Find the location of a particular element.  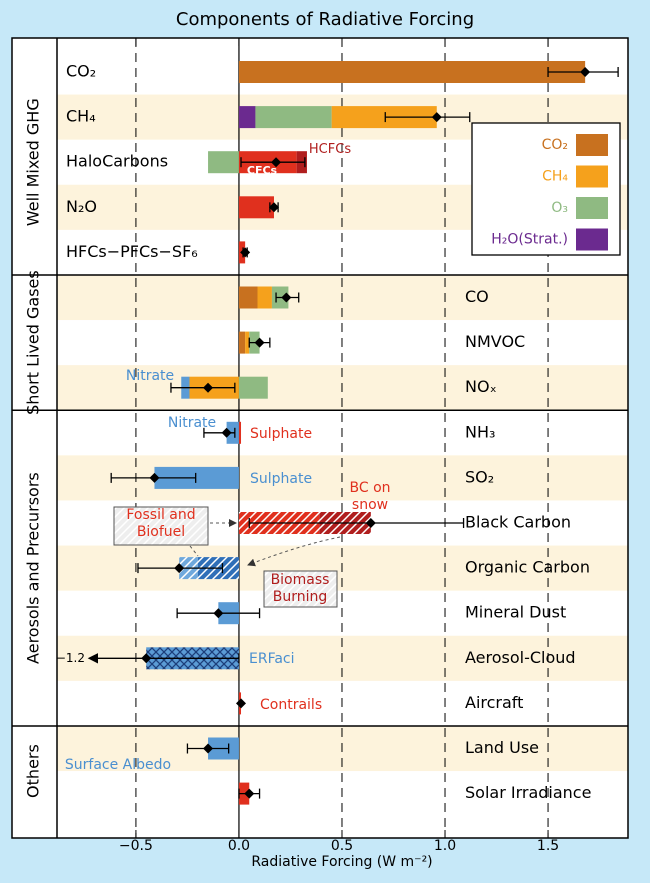

annotation: Surface Albedo is located at coordinates (118, 765).